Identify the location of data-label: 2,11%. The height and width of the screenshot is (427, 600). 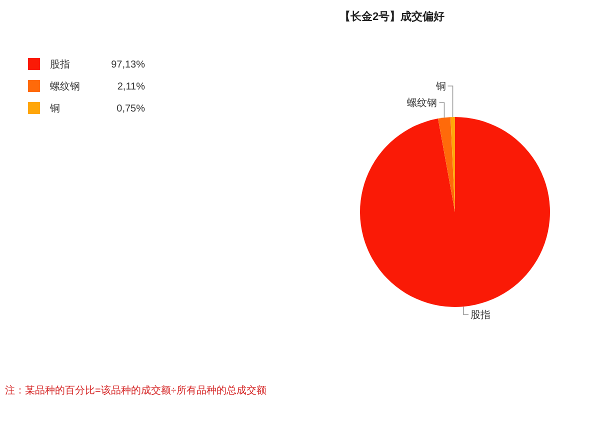
(131, 87).